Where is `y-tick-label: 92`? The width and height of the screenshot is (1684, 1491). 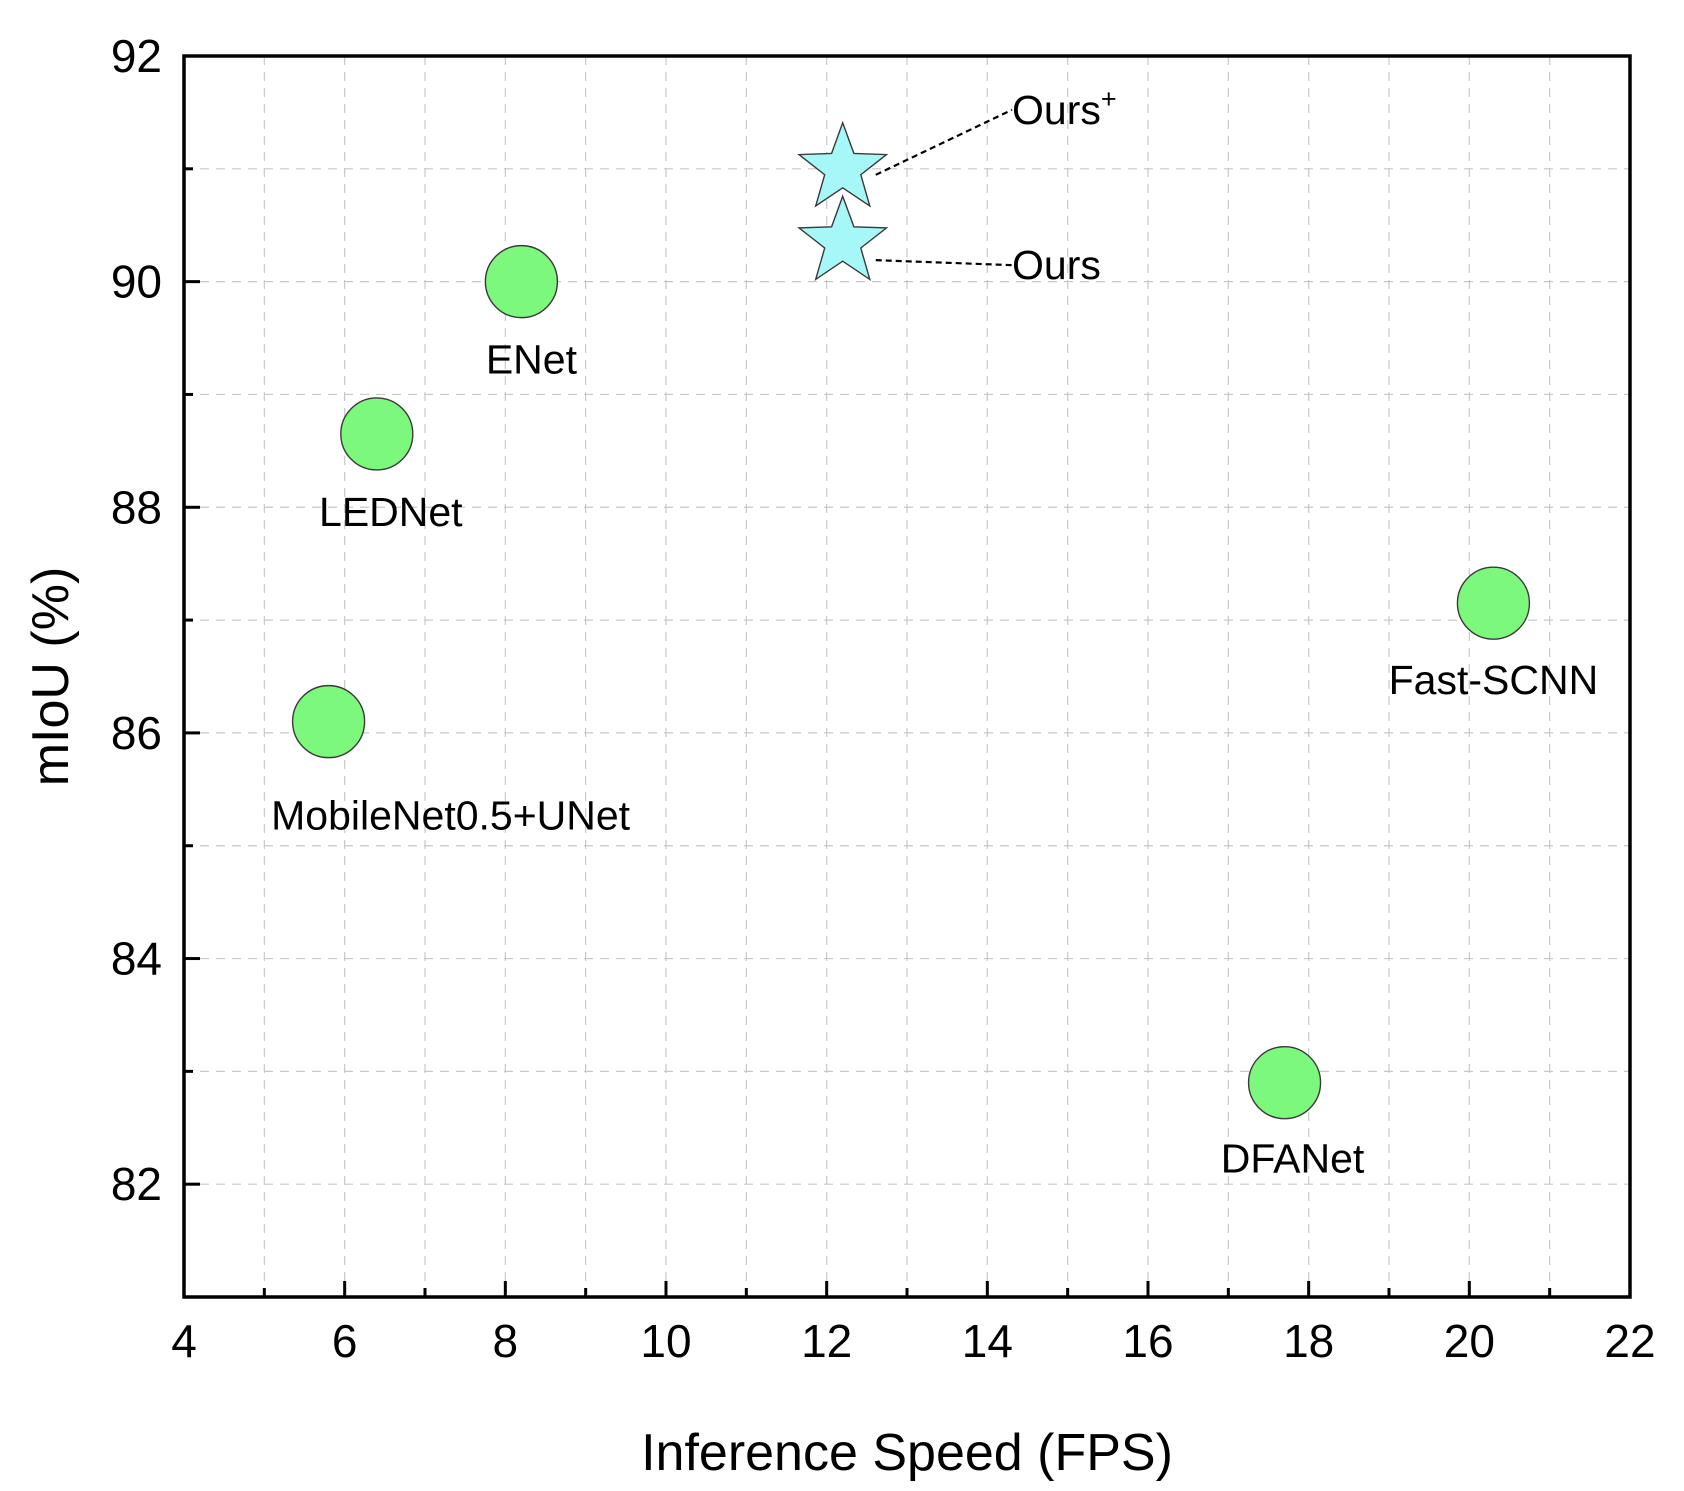
y-tick-label: 92 is located at coordinates (136, 56).